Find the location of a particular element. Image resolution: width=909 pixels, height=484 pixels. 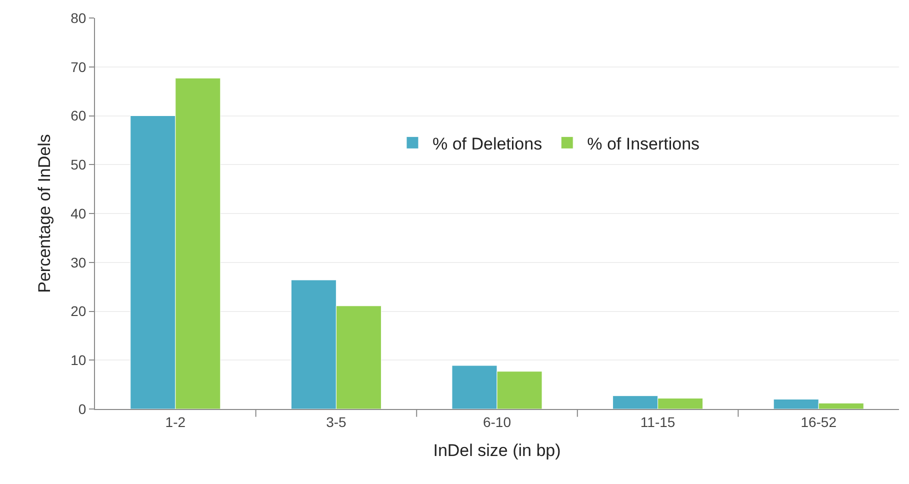

x-tick-label: 11-15 is located at coordinates (658, 422).